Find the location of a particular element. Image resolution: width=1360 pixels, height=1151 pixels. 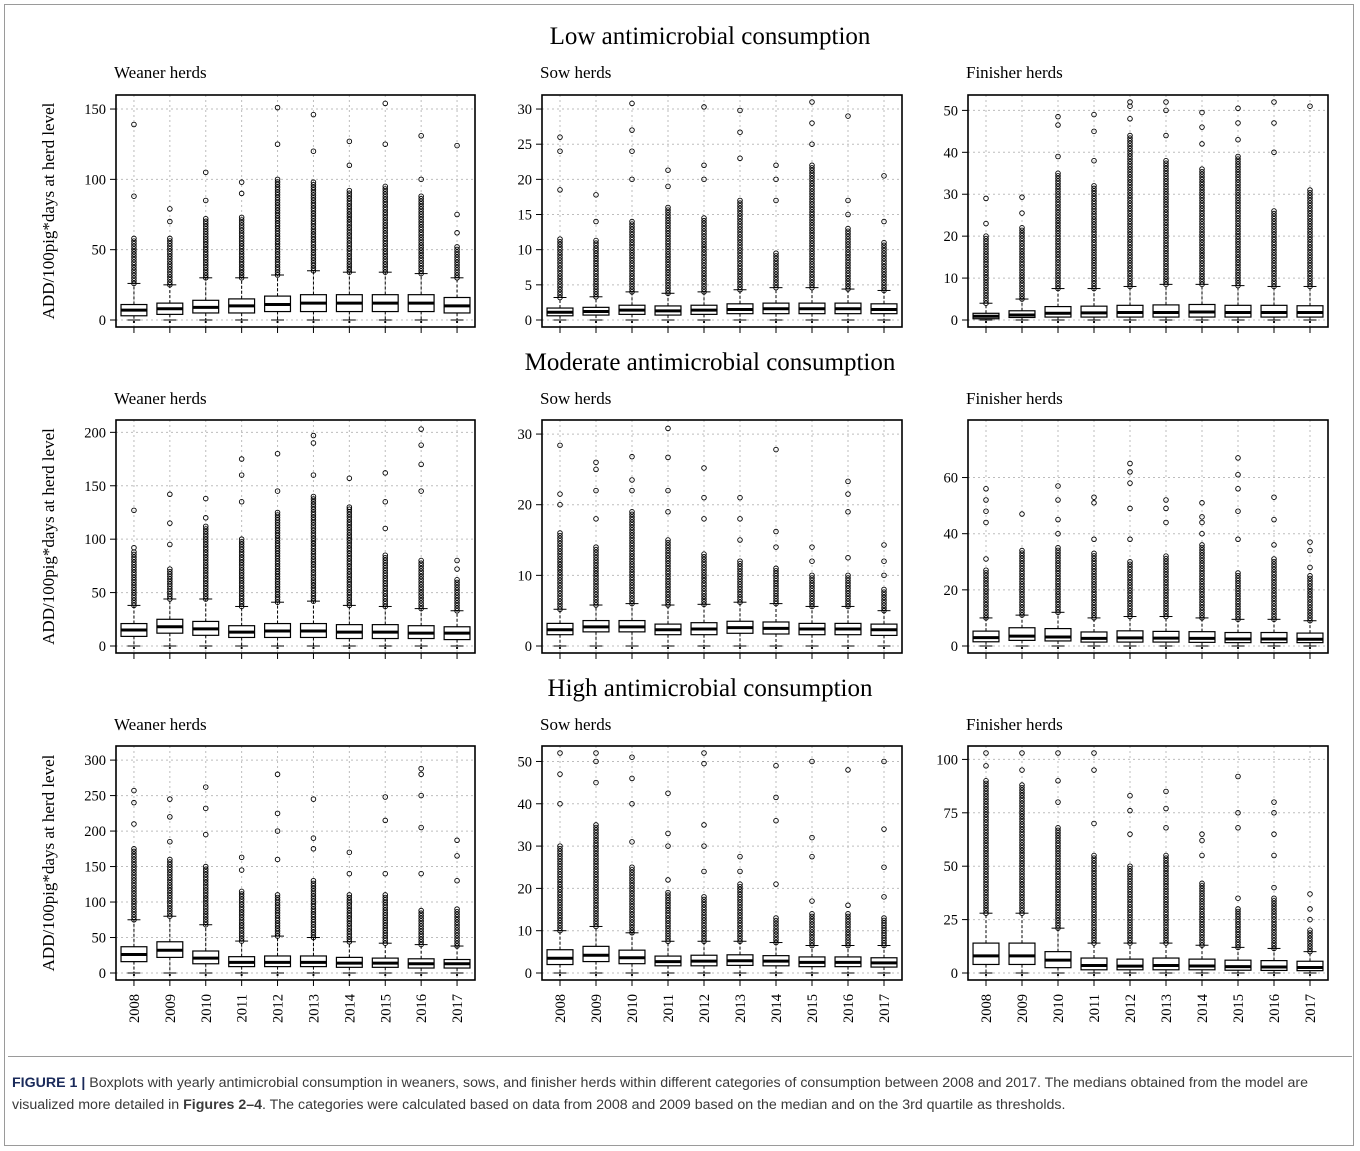

x-tick-label: 2015 is located at coordinates (386, 1008).